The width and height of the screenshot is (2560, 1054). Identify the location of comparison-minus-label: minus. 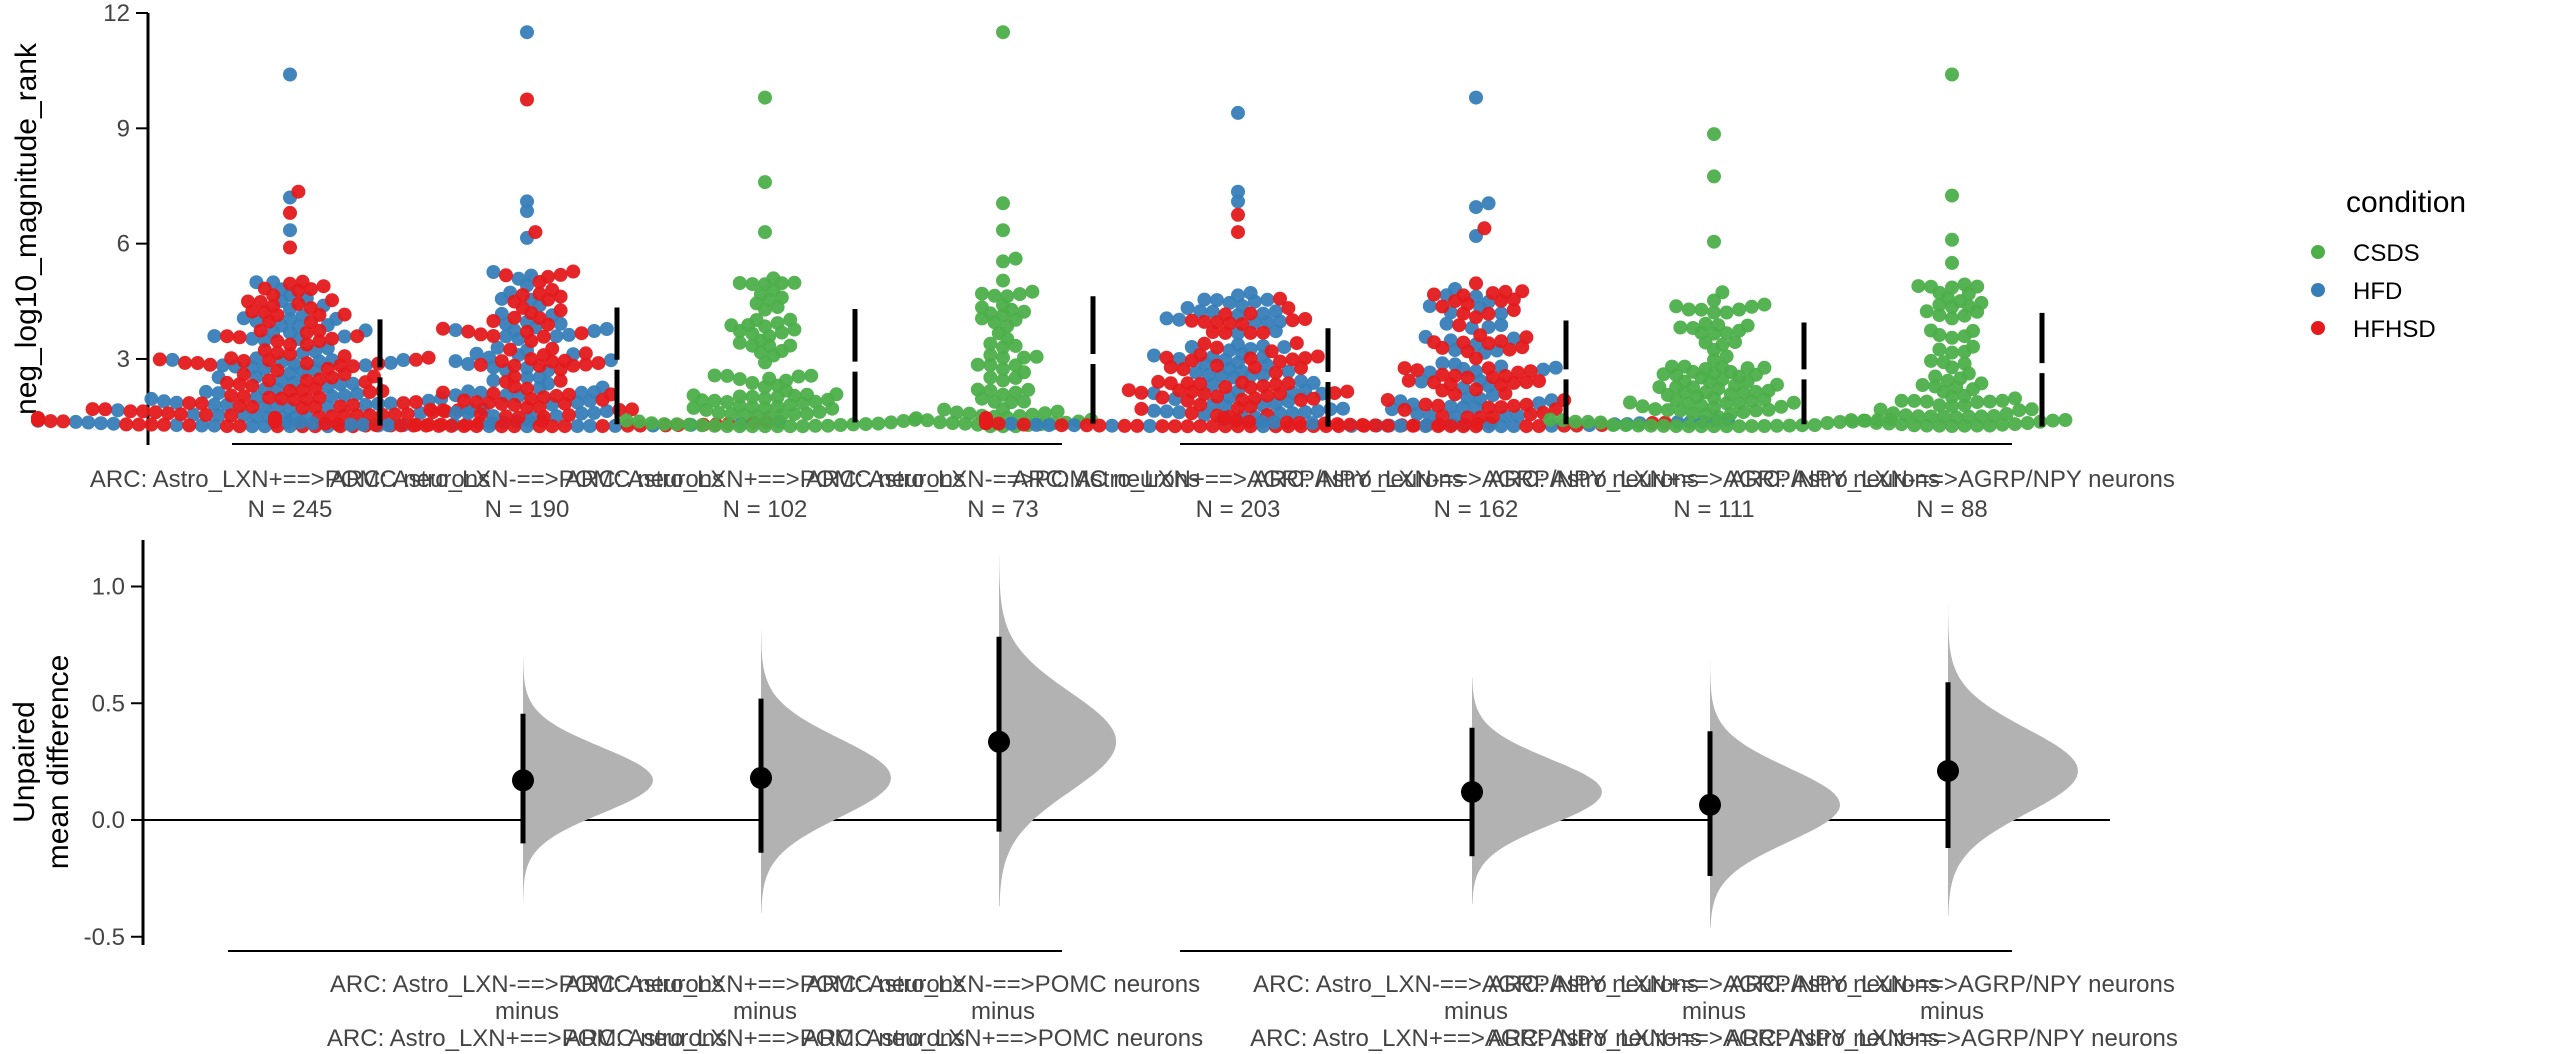
(527, 1011).